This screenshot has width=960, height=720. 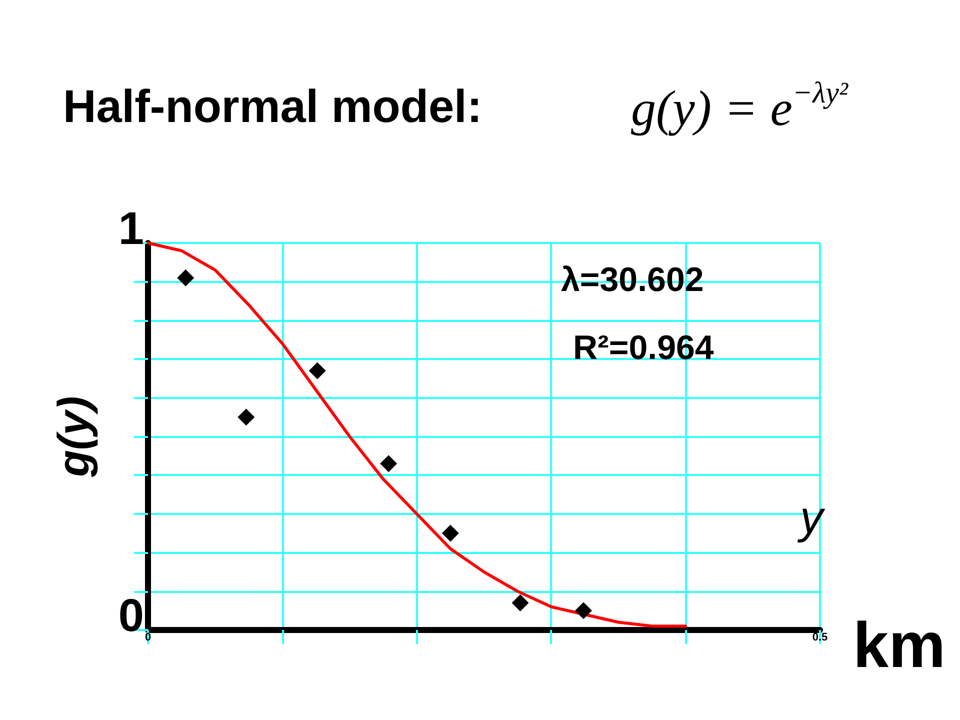 What do you see at coordinates (899, 645) in the screenshot?
I see `text: km` at bounding box center [899, 645].